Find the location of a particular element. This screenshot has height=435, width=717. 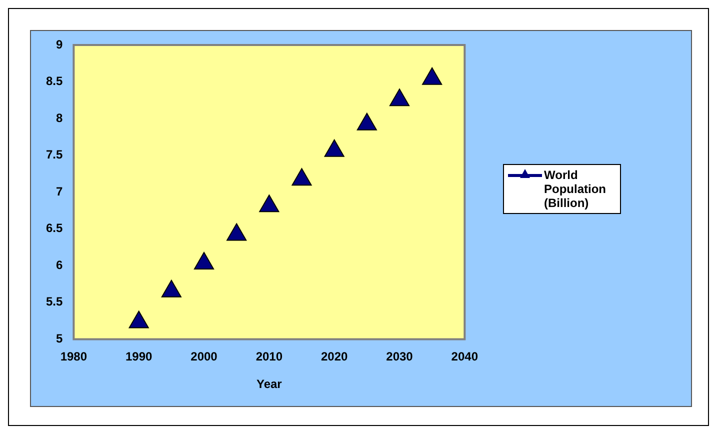

y-tick-label: 8.5 is located at coordinates (54, 81).